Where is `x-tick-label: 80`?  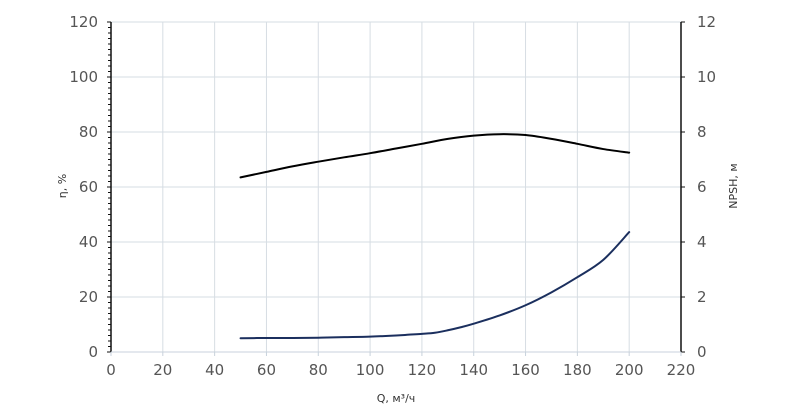
x-tick-label: 80 is located at coordinates (318, 370).